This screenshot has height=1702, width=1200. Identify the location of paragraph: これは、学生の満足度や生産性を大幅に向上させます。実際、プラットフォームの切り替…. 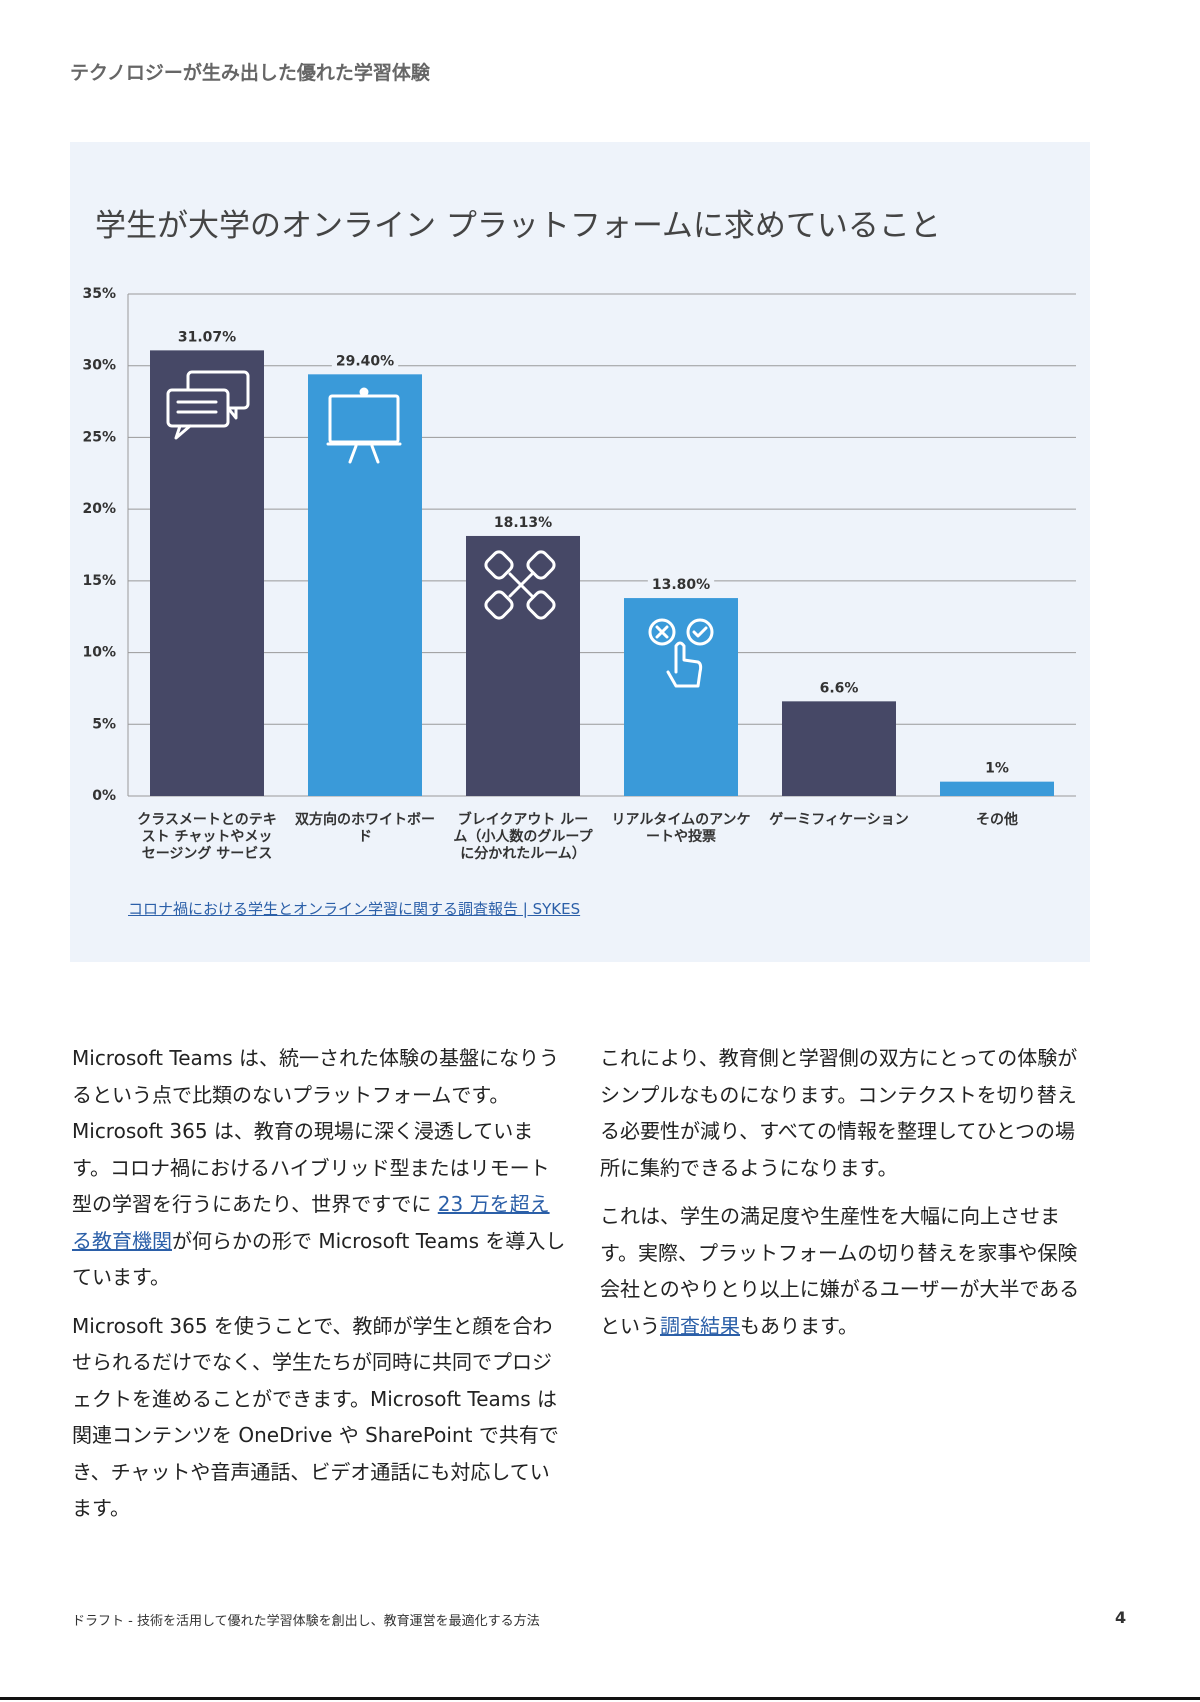
(840, 1271).